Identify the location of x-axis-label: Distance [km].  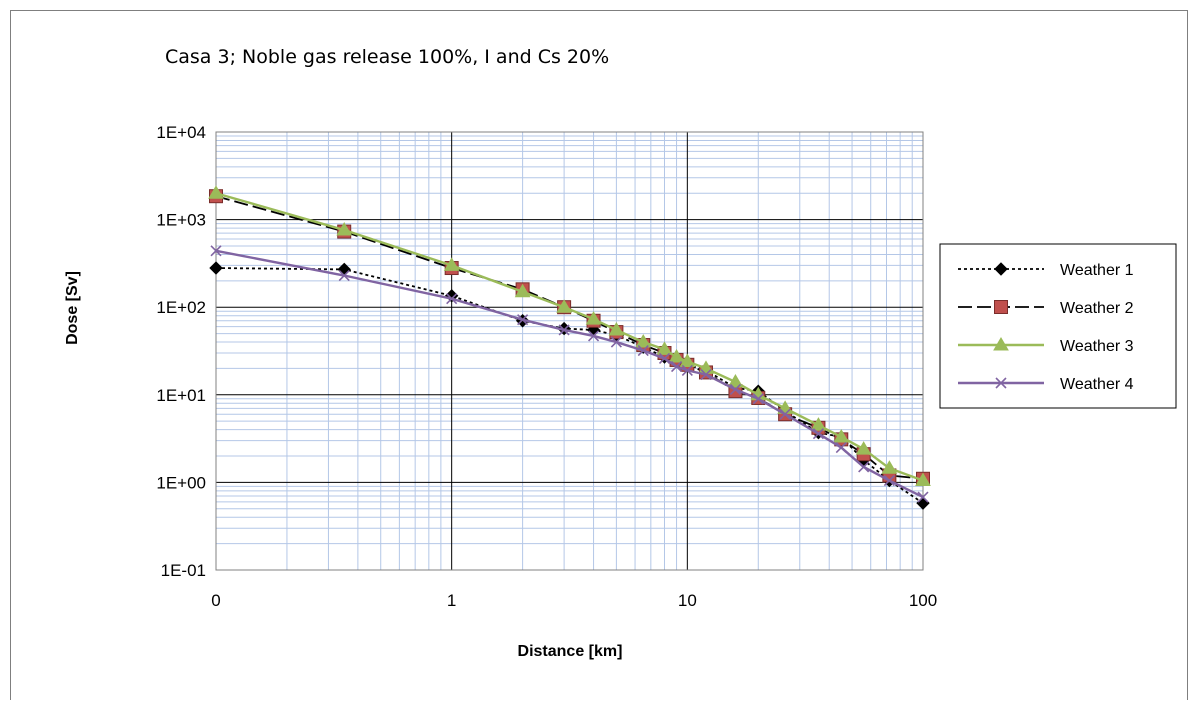
(570, 651).